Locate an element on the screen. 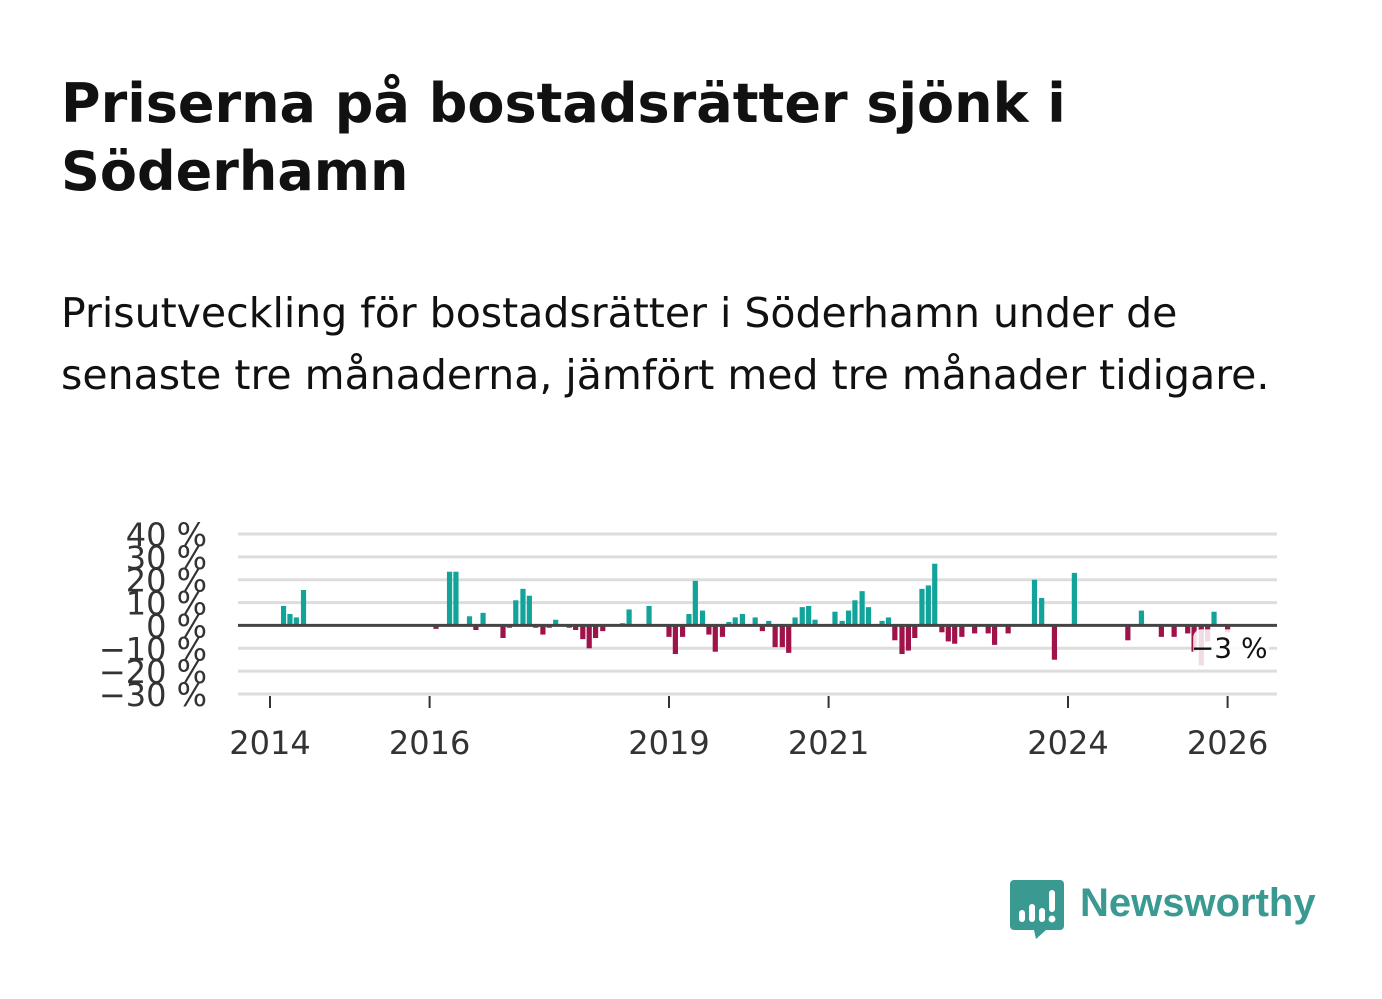 The width and height of the screenshot is (1382, 999). annotation-background is located at coordinates (1231, 648).